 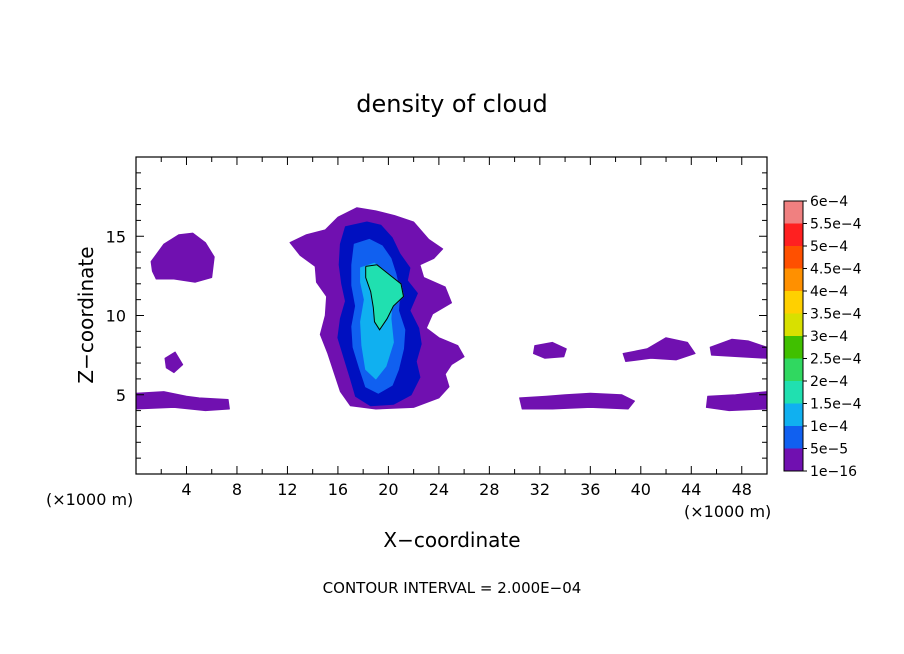 I want to click on y-axis-label: Z−coordinate, so click(x=86, y=314).